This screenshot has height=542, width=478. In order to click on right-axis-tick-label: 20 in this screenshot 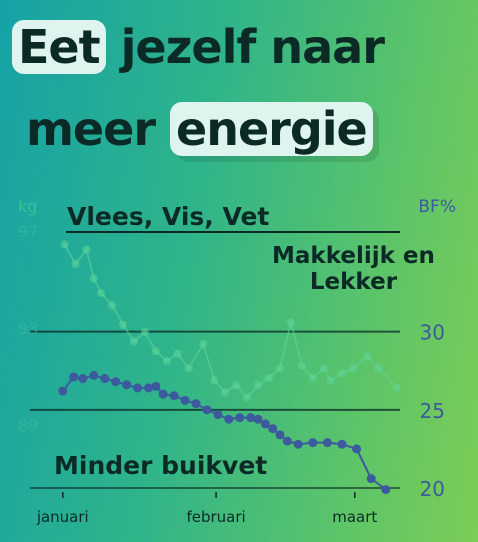, I will do `click(432, 489)`.